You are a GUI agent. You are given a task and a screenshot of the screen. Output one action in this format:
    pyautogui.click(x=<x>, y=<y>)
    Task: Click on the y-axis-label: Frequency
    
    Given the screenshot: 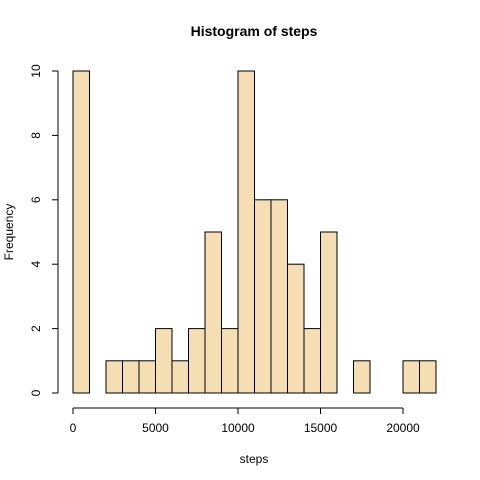 What is the action you would take?
    pyautogui.click(x=9, y=232)
    